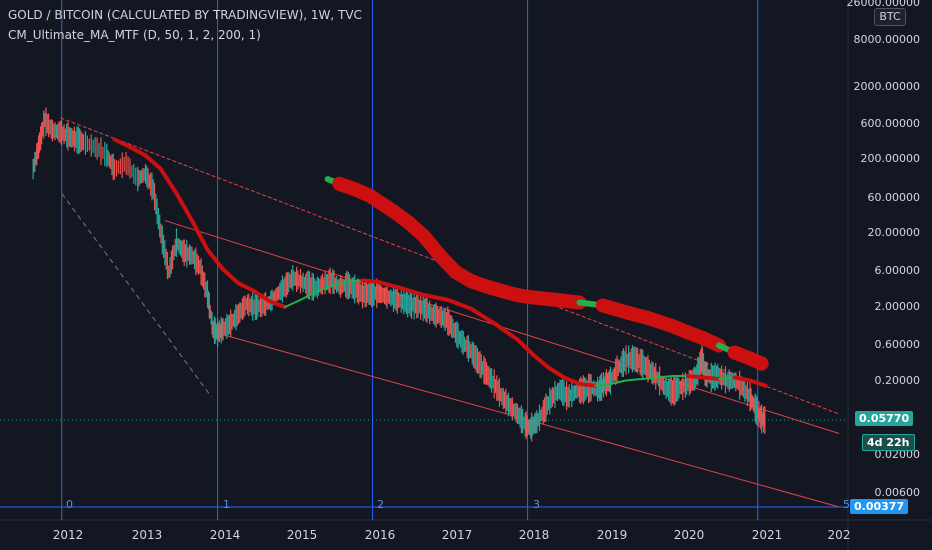 This screenshot has width=932, height=550. I want to click on bar-countdown-label: 4d 22h, so click(888, 442).